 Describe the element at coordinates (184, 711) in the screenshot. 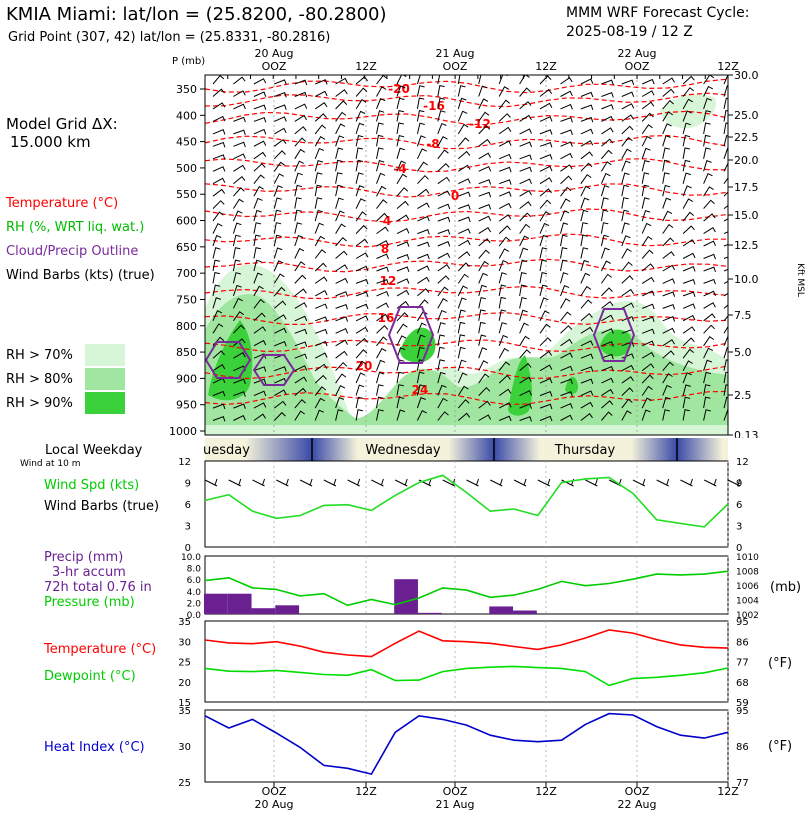

I see `heat-index-left-tick: 35` at that location.